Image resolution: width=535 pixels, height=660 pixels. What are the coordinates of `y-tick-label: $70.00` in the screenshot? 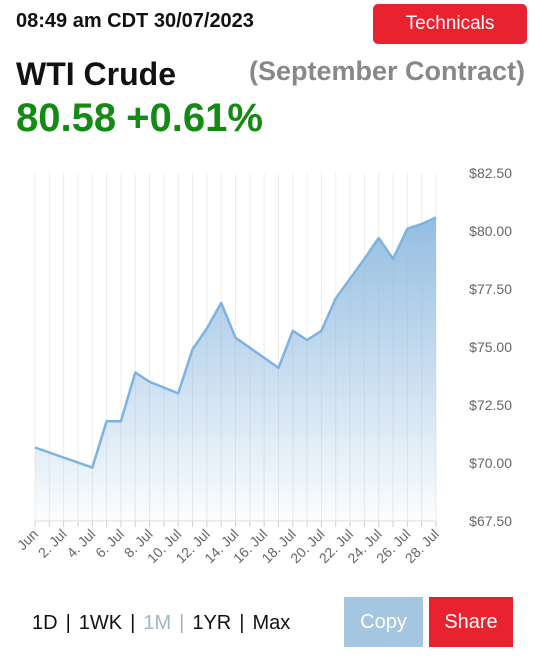 It's located at (490, 463).